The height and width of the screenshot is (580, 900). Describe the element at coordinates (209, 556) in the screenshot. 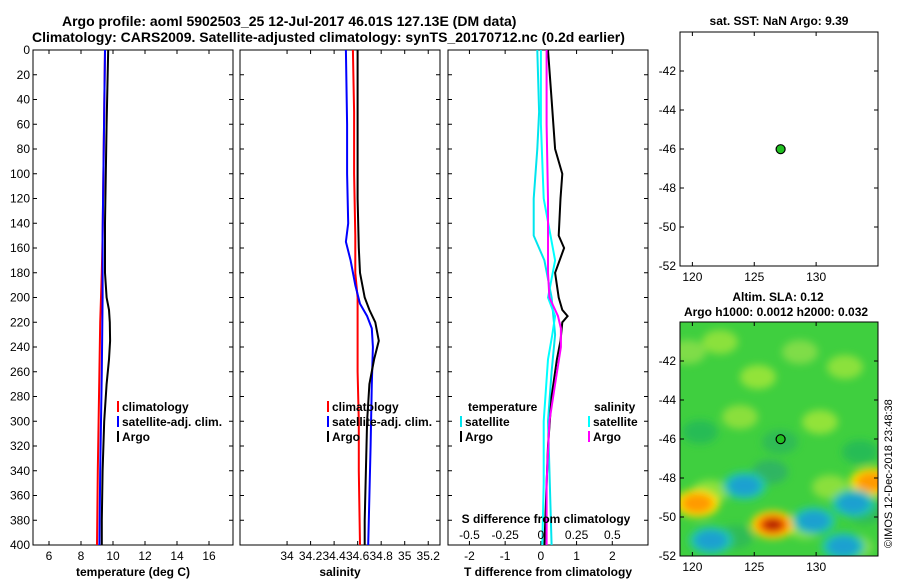

I see `temperature-xtick-label: 16` at that location.